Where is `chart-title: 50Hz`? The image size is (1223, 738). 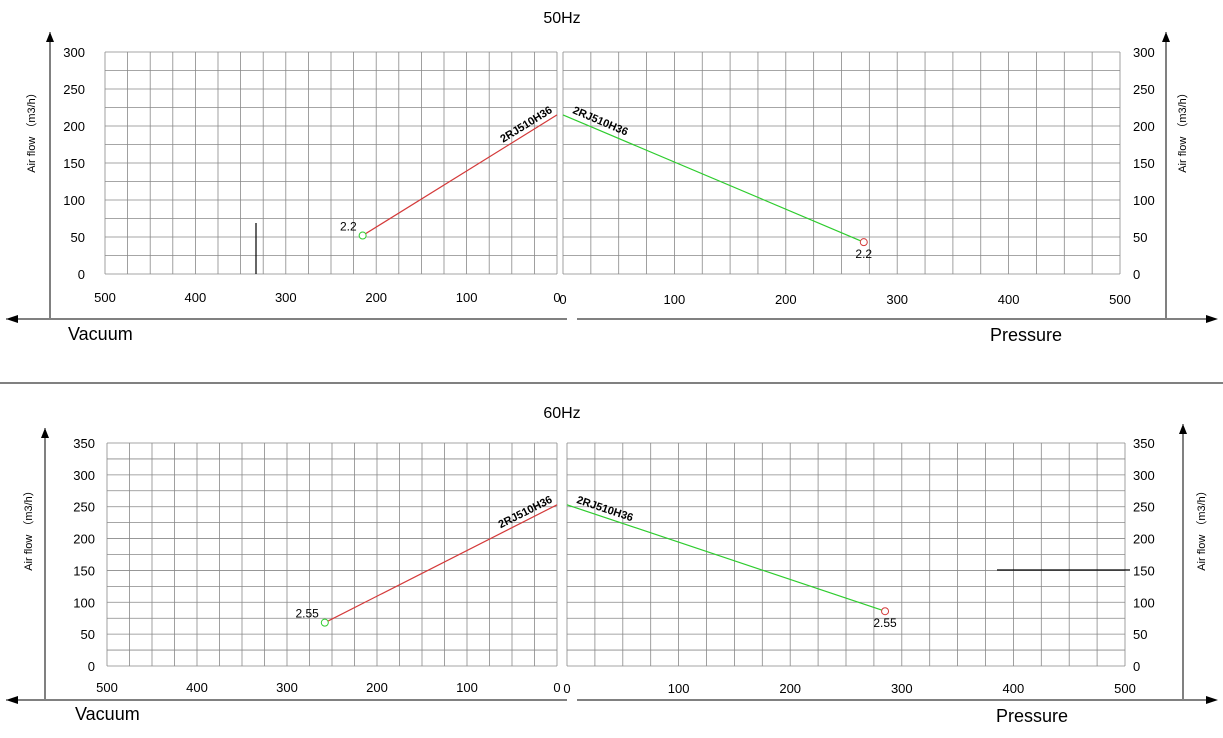 chart-title: 50Hz is located at coordinates (561, 18).